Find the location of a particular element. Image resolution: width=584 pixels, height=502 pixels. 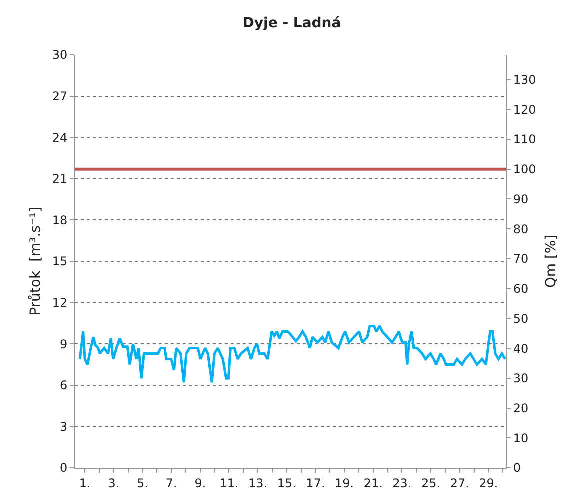

y2-tick-label: 130 is located at coordinates (524, 79).